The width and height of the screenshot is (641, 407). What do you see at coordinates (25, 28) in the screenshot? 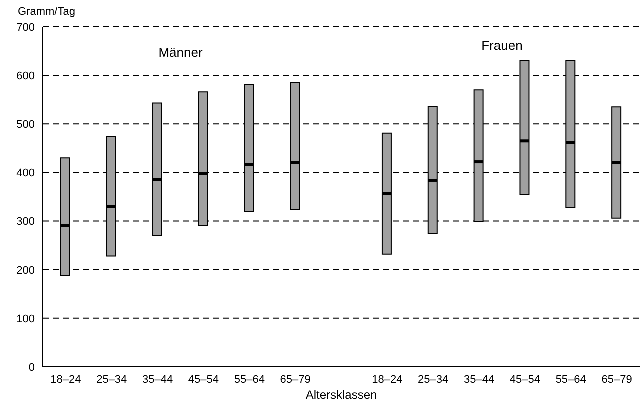
I see `y-tick-label: 700` at bounding box center [25, 28].